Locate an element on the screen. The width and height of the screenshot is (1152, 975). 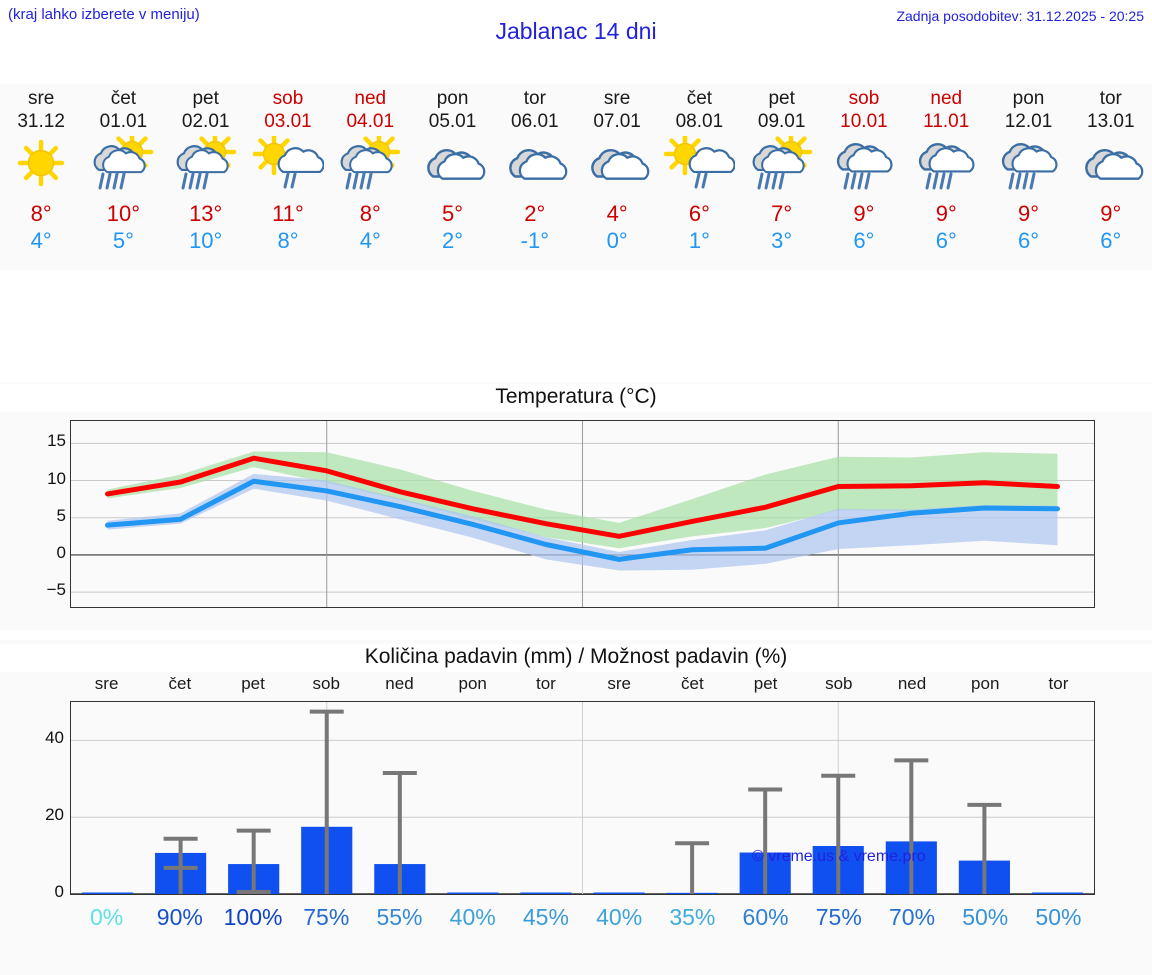
precipitation-day-label: pon is located at coordinates (985, 683).